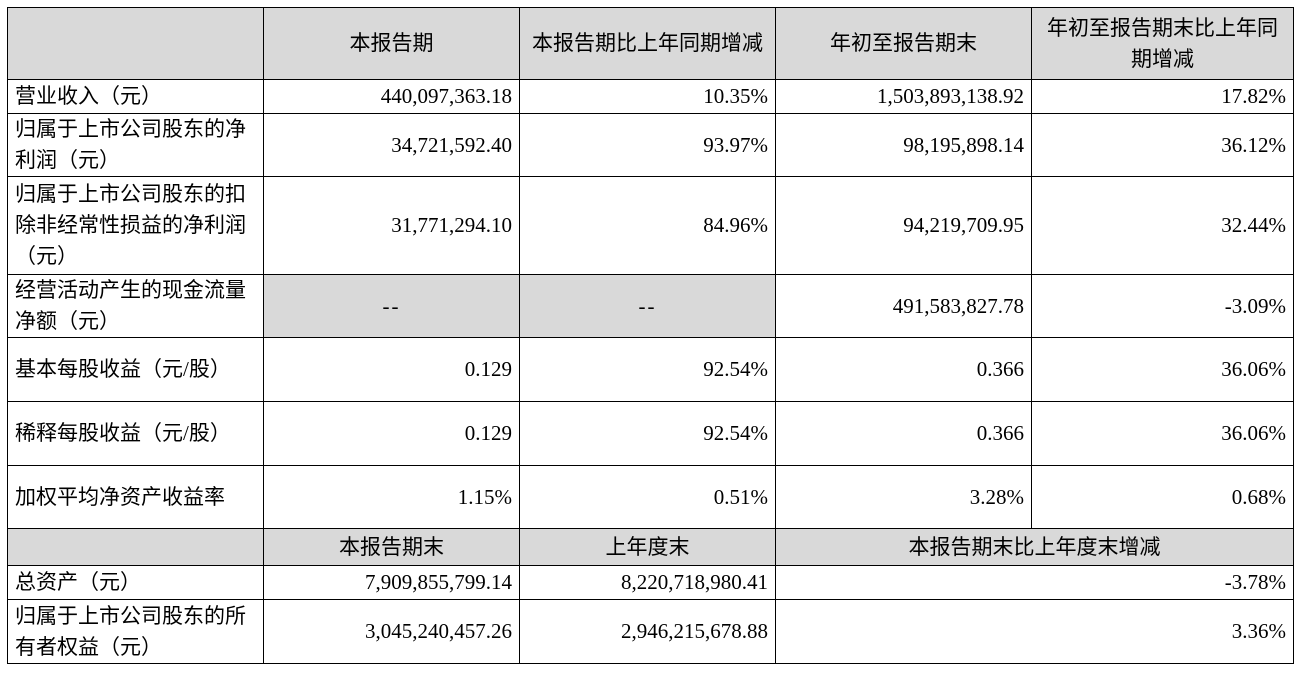 The width and height of the screenshot is (1301, 677). What do you see at coordinates (903, 497) in the screenshot?
I see `cell-ytd: 3.28%` at bounding box center [903, 497].